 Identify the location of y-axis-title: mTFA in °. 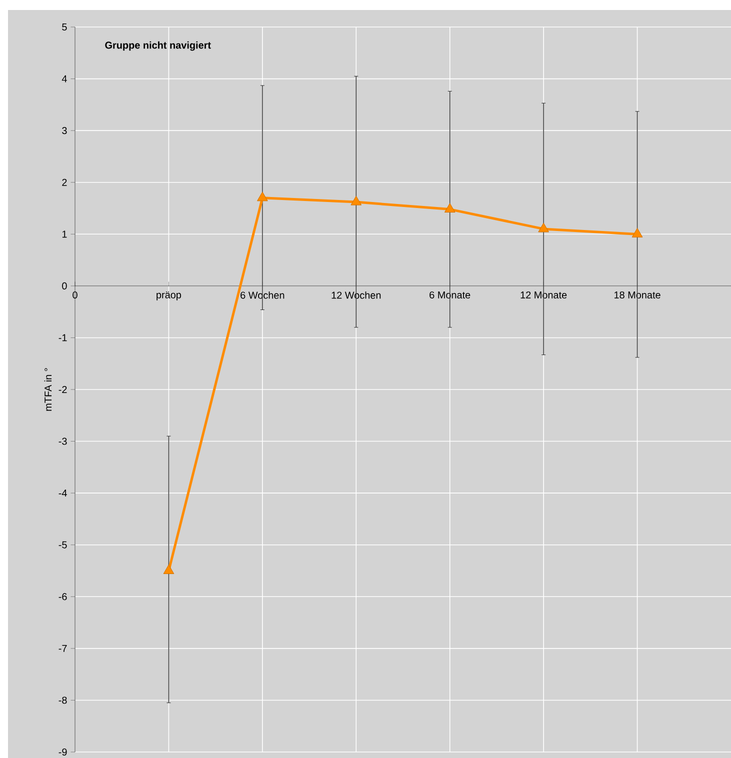
(48, 389).